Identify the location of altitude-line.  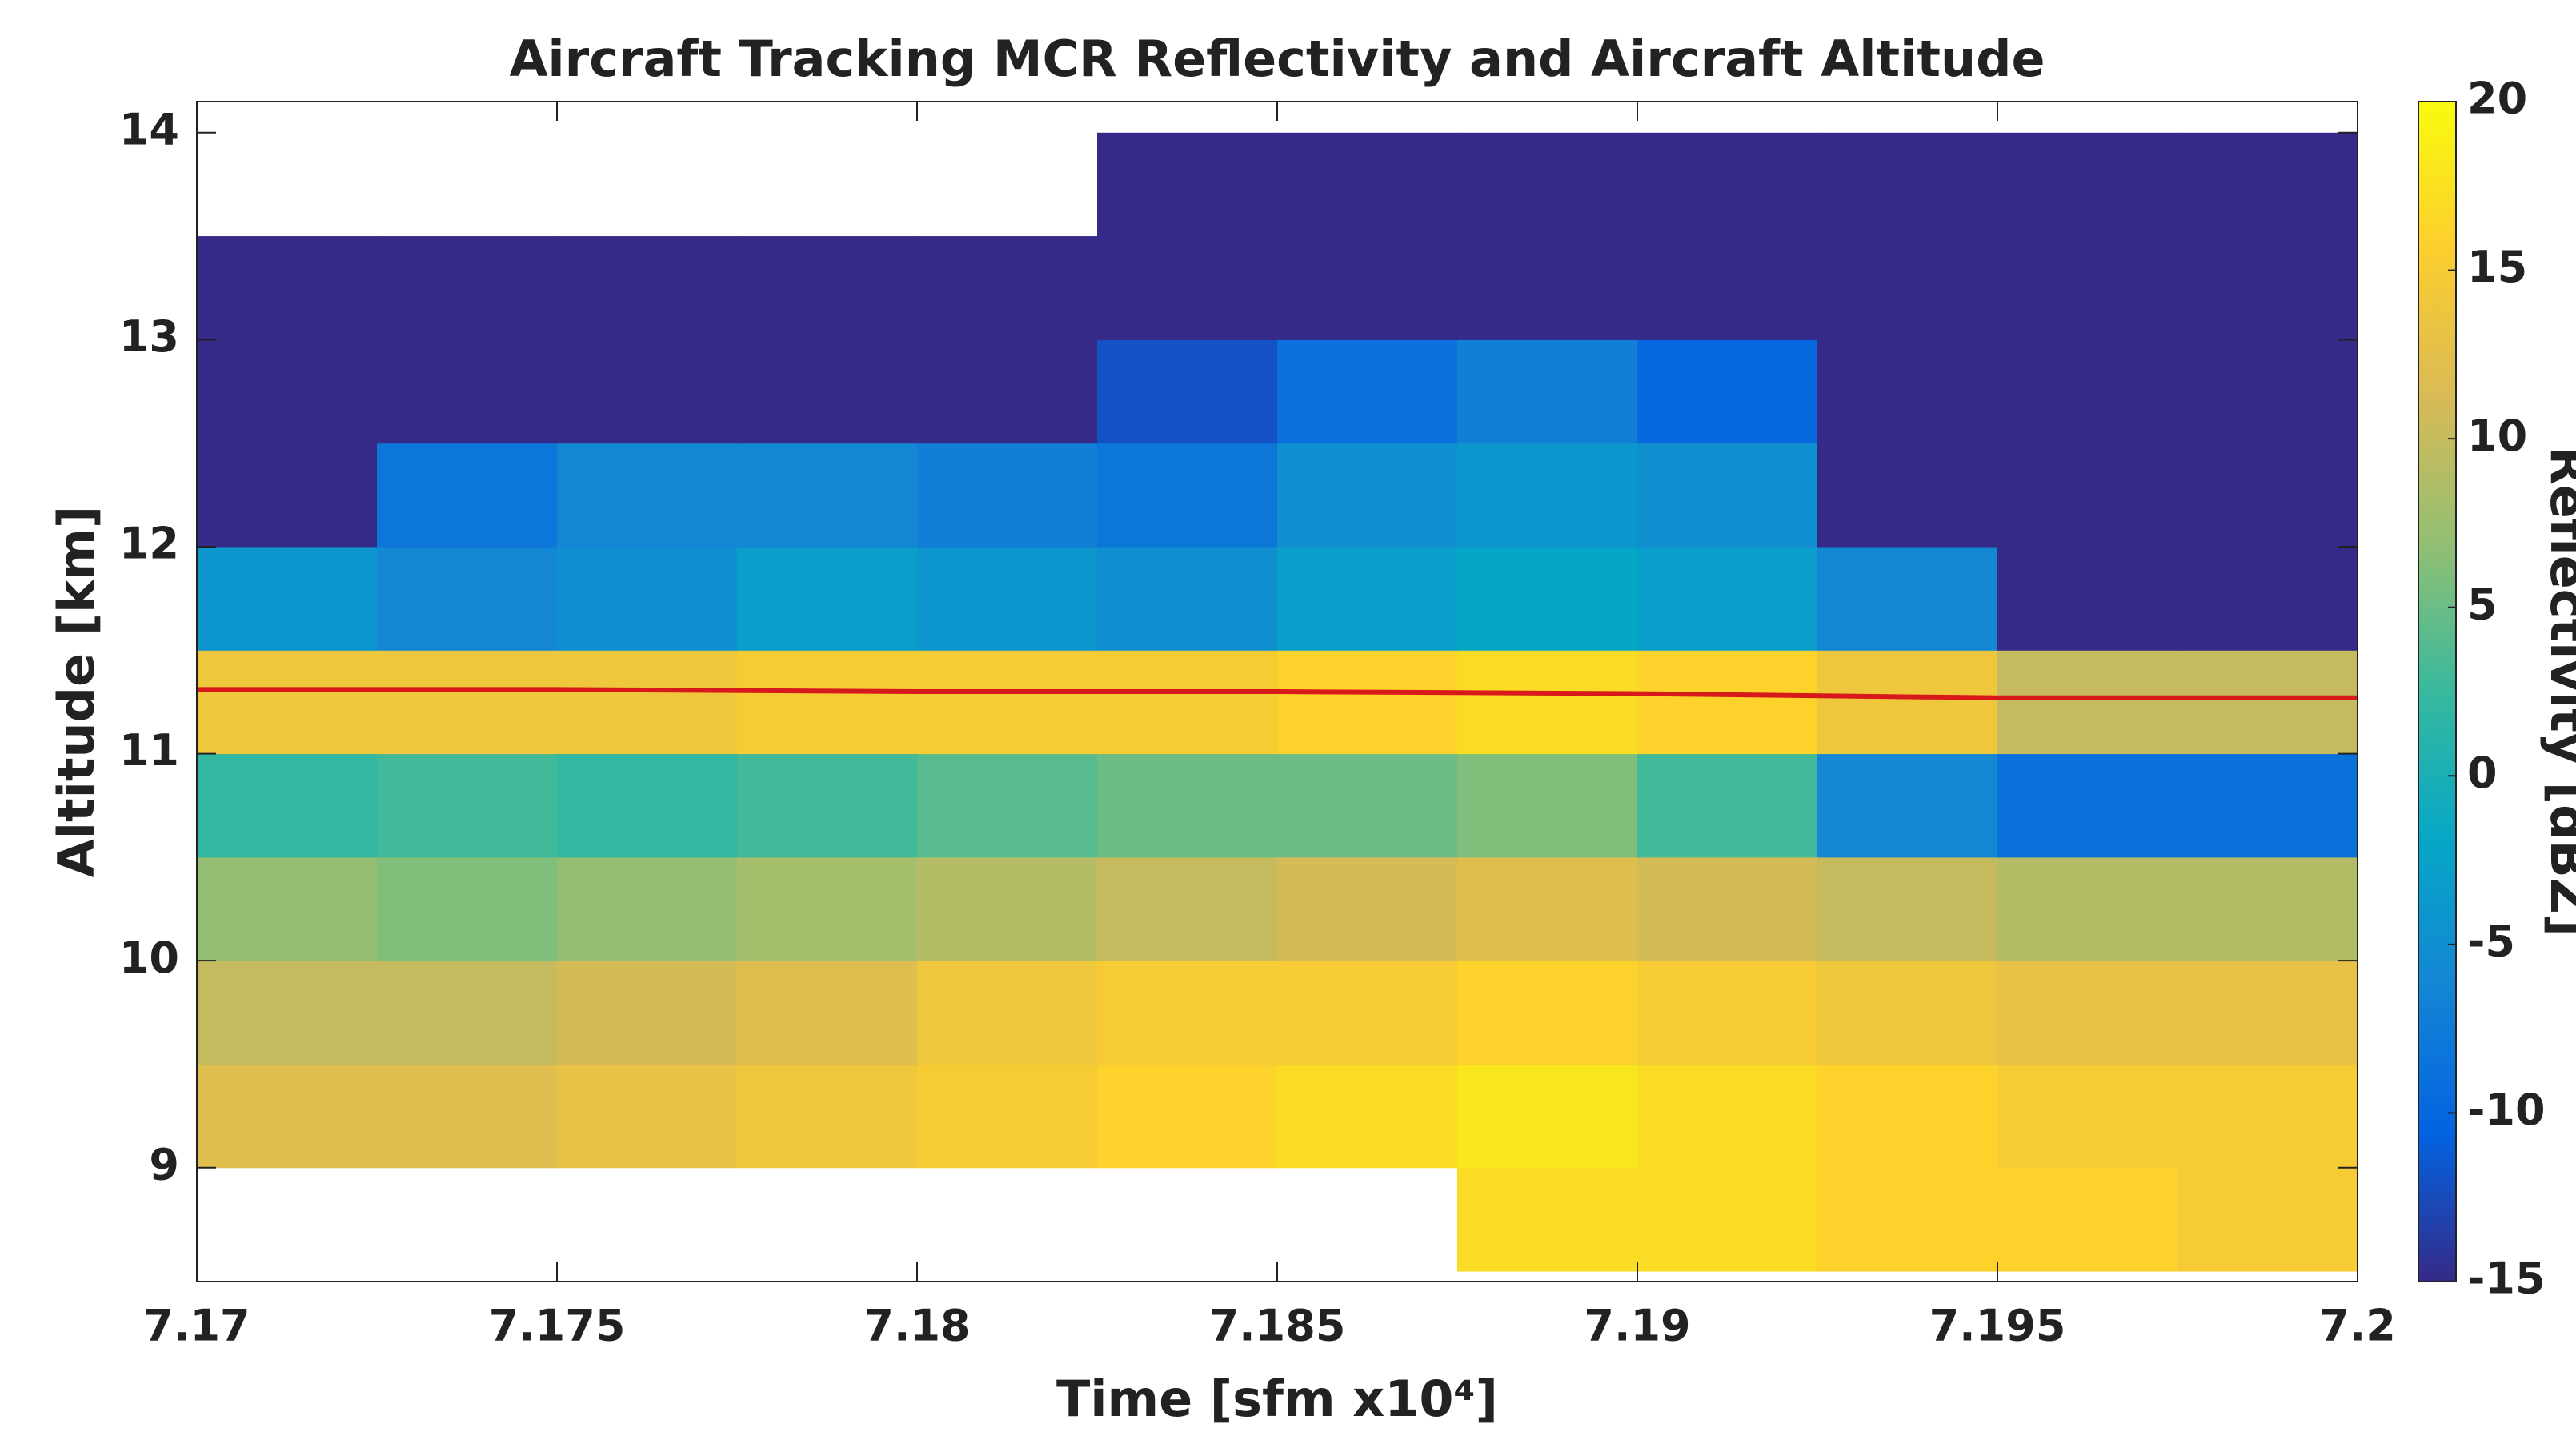
(1277, 693).